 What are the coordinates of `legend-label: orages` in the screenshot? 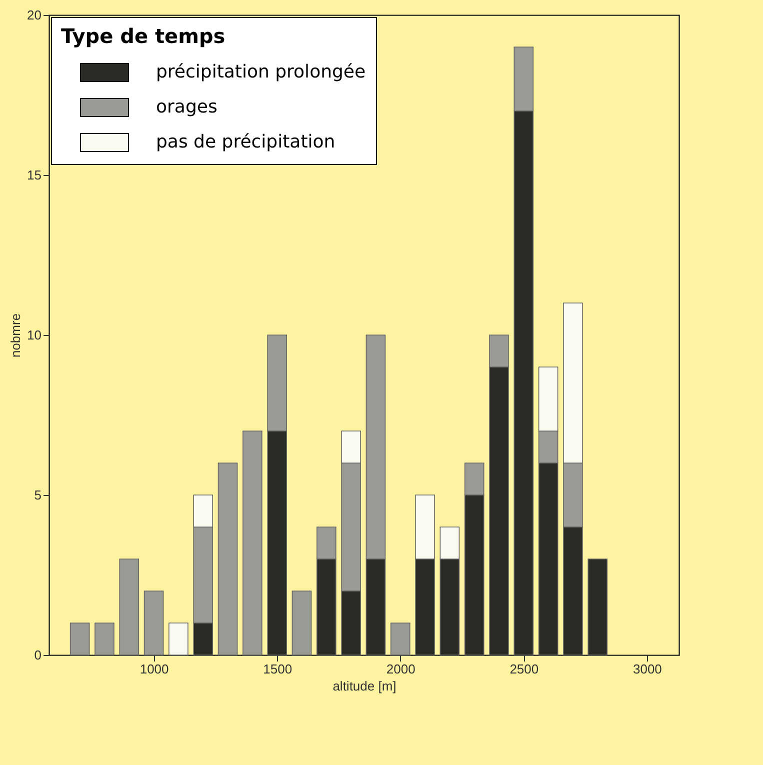 It's located at (187, 107).